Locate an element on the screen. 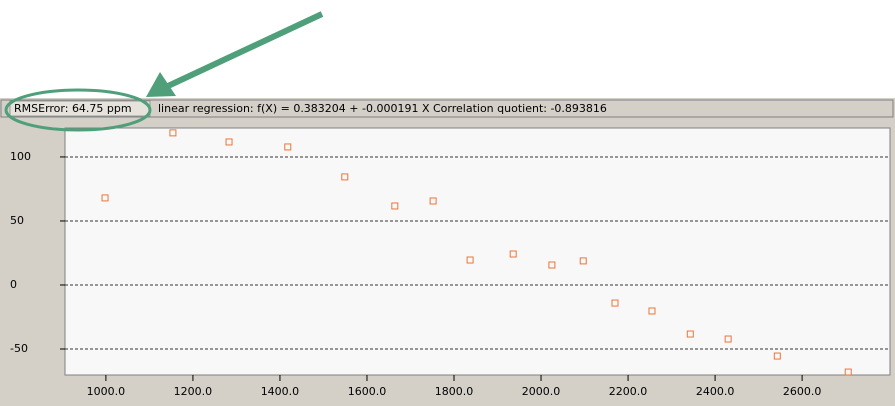  highlight-ellipse is located at coordinates (78, 110).